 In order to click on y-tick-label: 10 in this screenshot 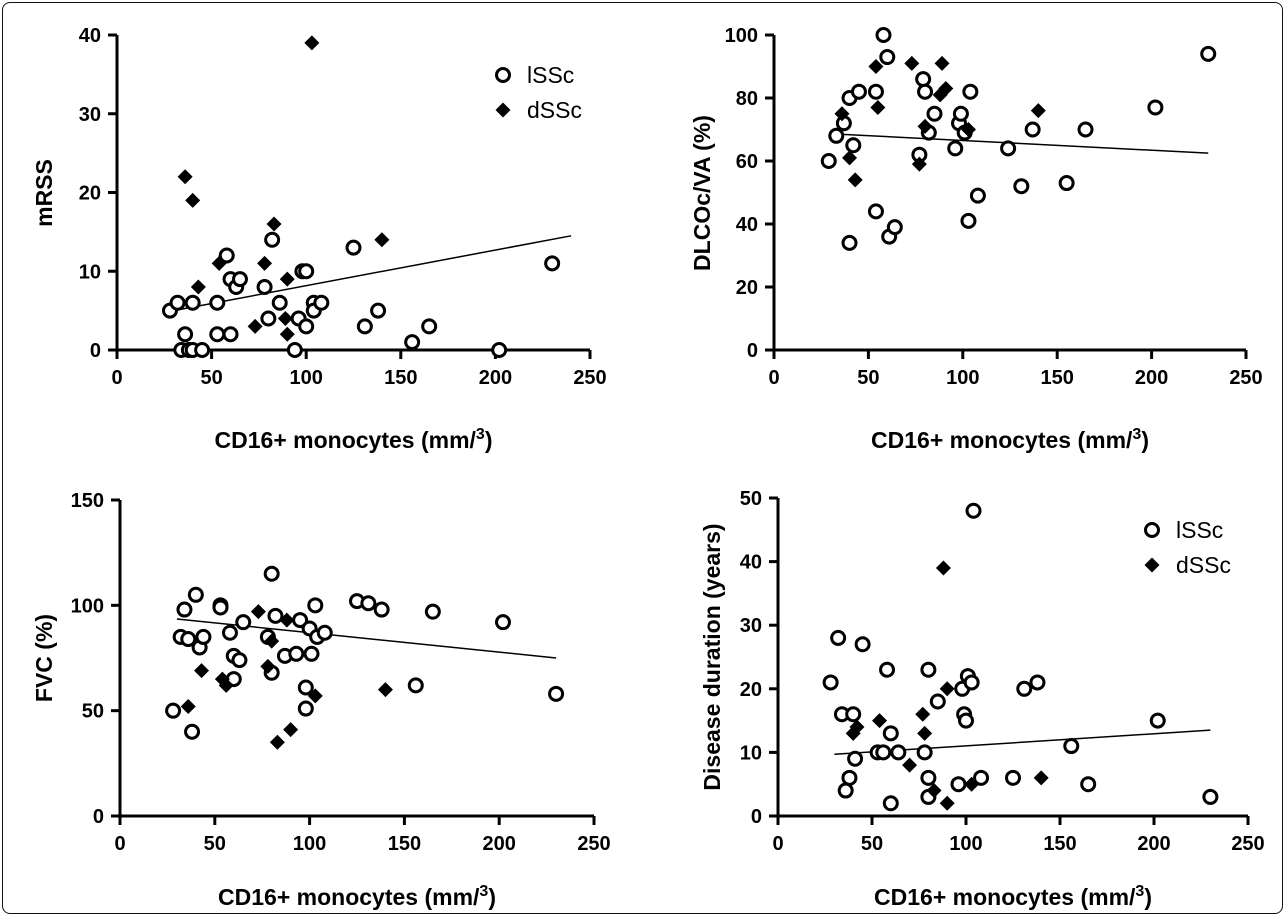, I will do `click(90, 272)`.